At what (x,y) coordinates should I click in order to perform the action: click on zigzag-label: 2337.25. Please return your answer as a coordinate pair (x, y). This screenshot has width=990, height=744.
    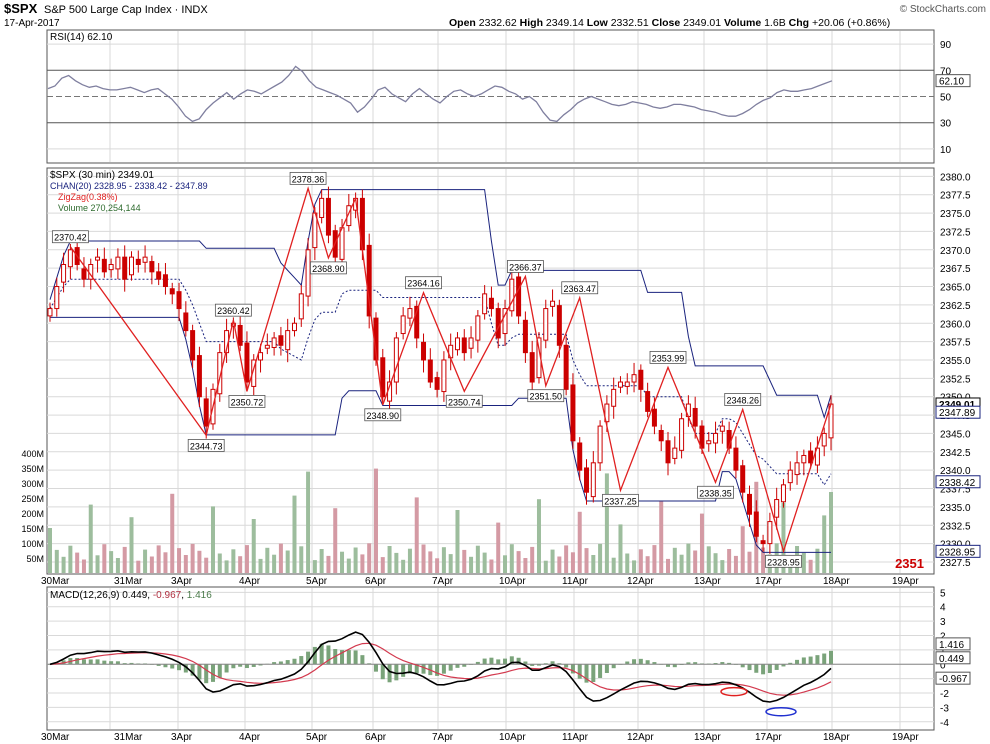
    Looking at the image, I should click on (620, 501).